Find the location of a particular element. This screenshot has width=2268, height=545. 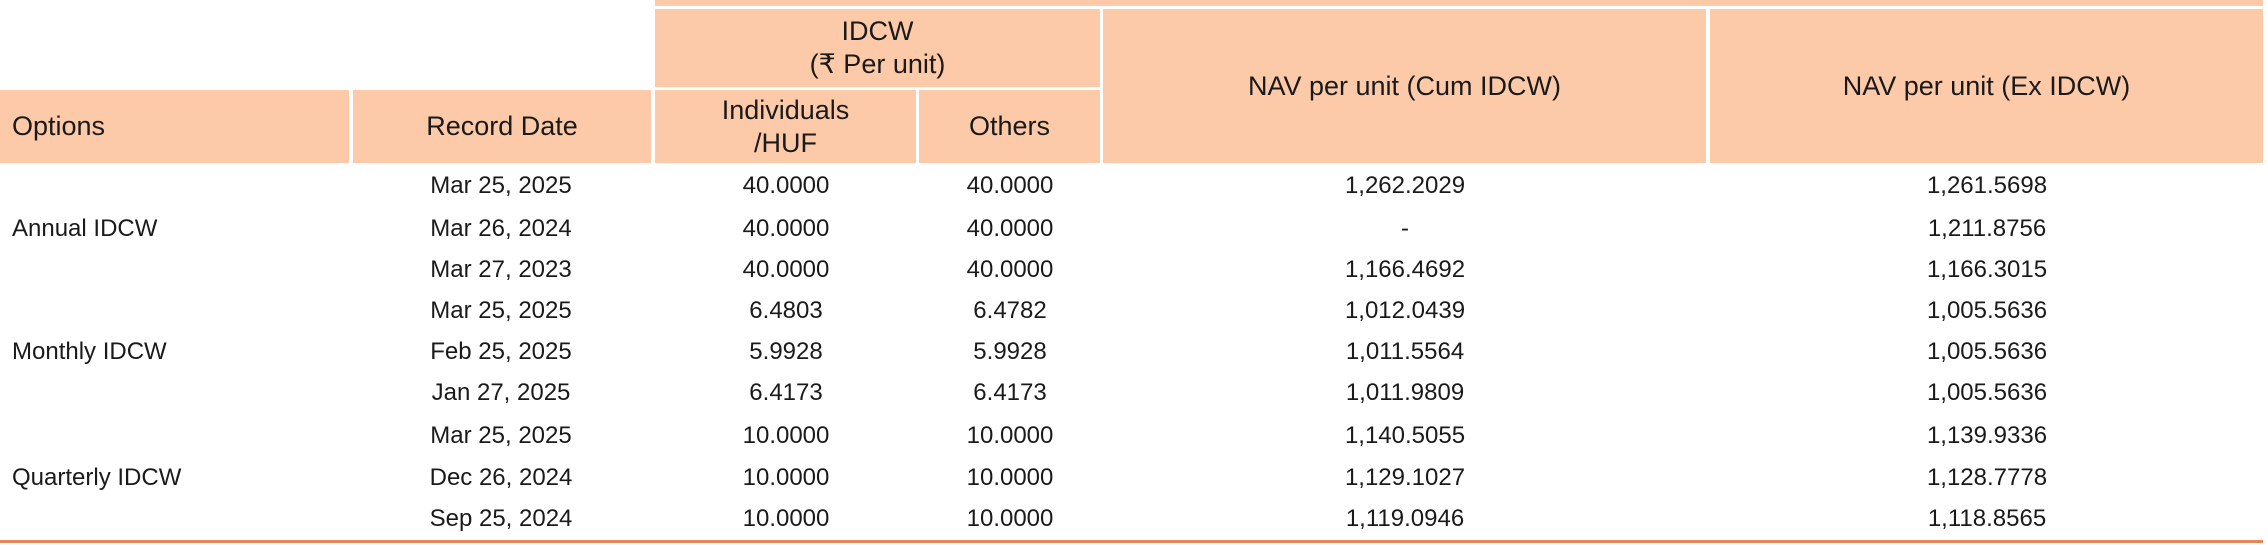

nav-ex-cell: 1,211.8756 is located at coordinates (1987, 228).